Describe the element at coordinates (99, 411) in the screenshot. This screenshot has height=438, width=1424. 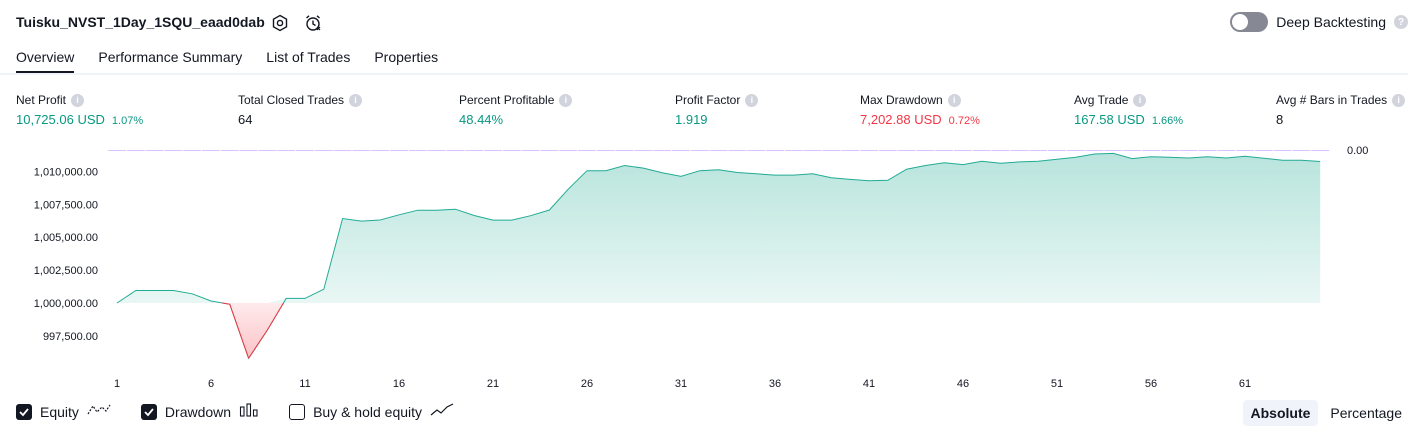
I see `equity-line-icon` at that location.